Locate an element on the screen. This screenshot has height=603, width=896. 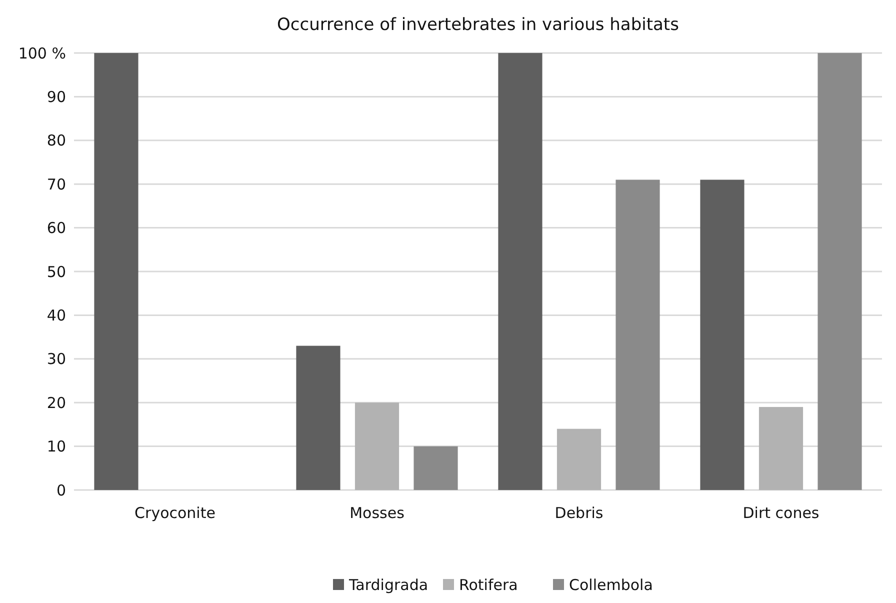
y-tick-label: 80 is located at coordinates (56, 141).